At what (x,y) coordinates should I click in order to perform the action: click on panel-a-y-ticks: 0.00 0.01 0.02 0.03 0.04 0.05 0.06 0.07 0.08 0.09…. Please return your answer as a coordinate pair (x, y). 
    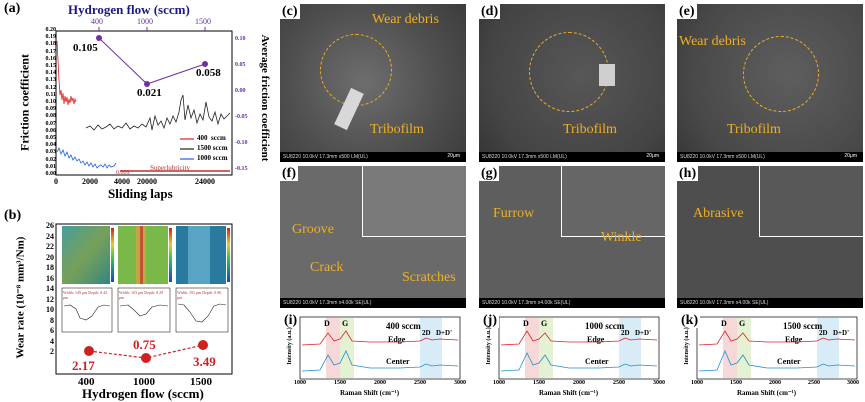
    Looking at the image, I should click on (43, 102).